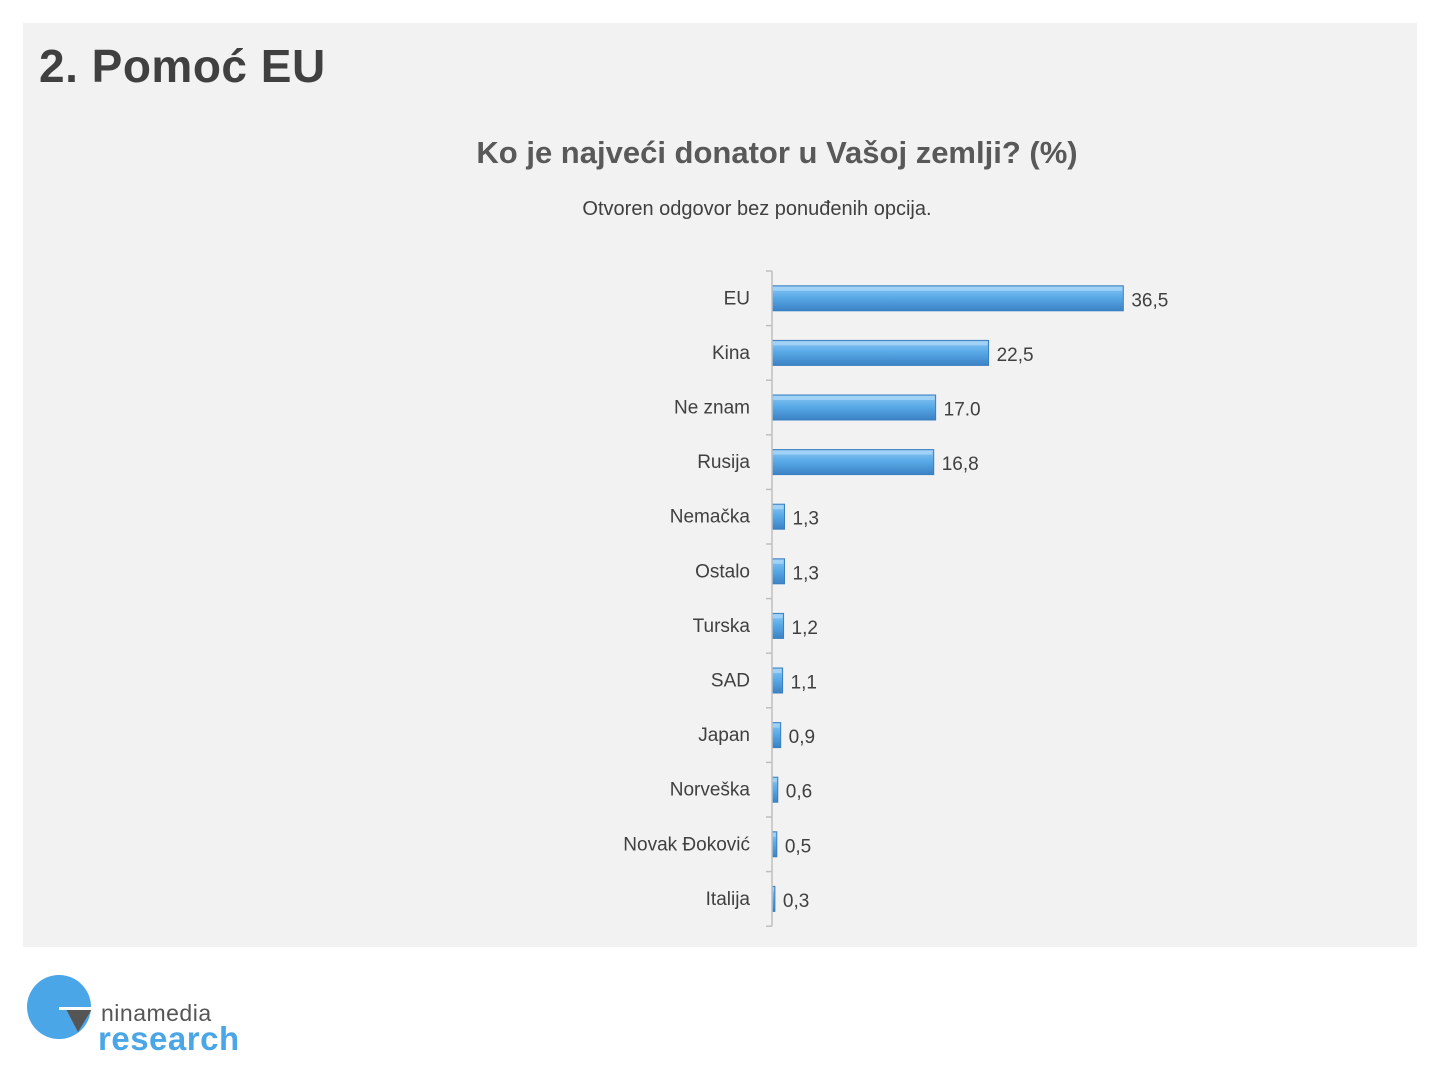  I want to click on value-label: 0,6, so click(799, 792).